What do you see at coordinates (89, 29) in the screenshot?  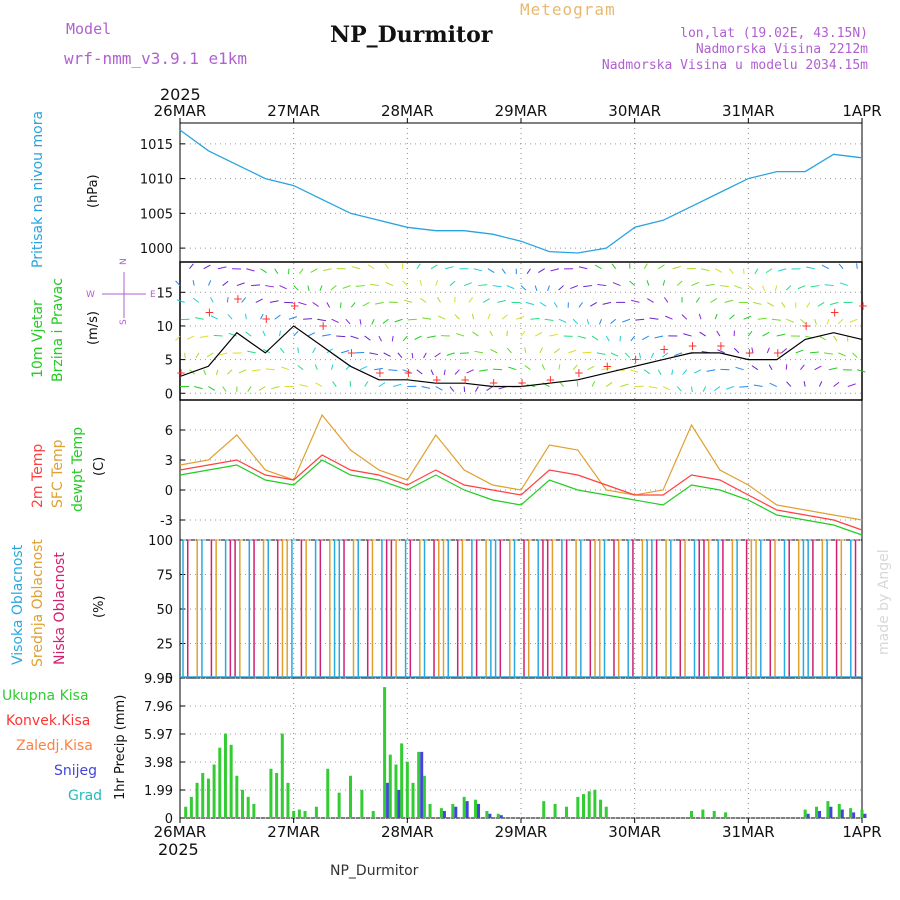 I see `model-label: Model` at bounding box center [89, 29].